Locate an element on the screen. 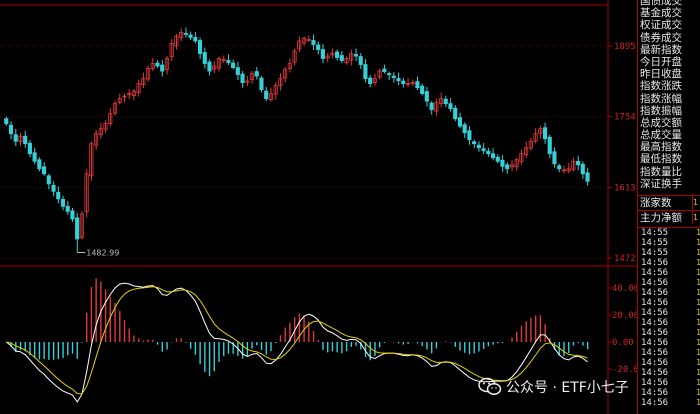 This screenshot has width=700, height=414. main-flow-value: 1 is located at coordinates (696, 217).